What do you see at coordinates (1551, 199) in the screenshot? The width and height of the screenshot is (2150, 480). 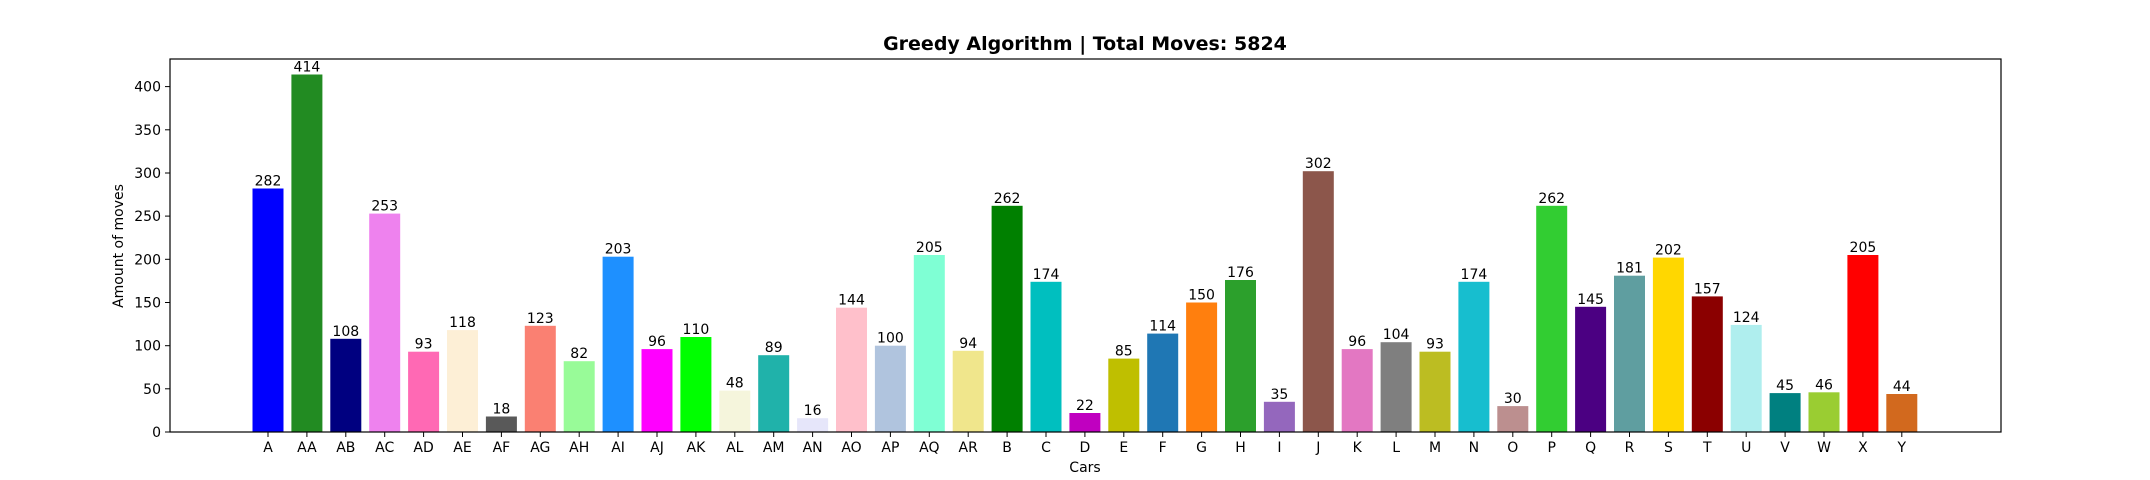 I see `data-label-P: 262` at bounding box center [1551, 199].